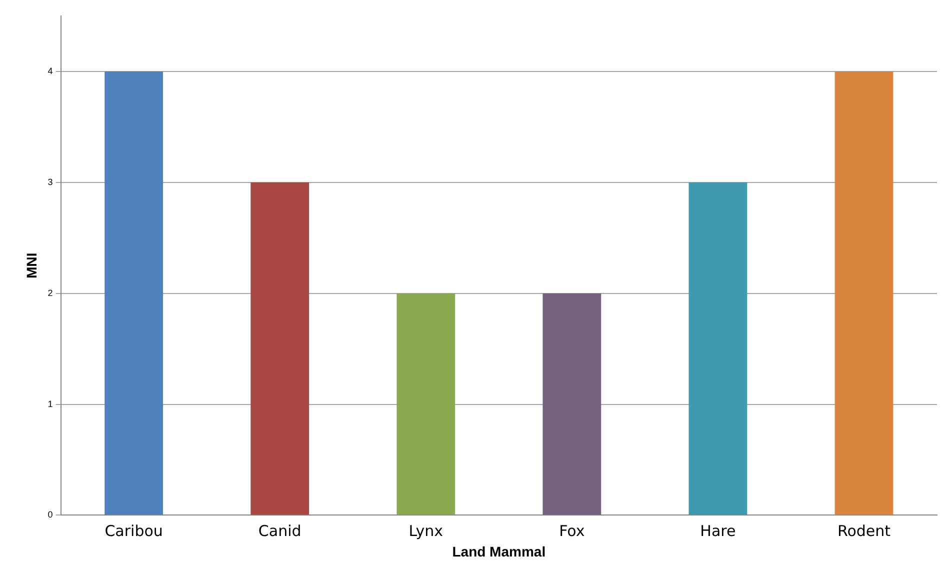 This screenshot has width=951, height=569. Describe the element at coordinates (50, 181) in the screenshot. I see `y-tick-label: 3` at that location.